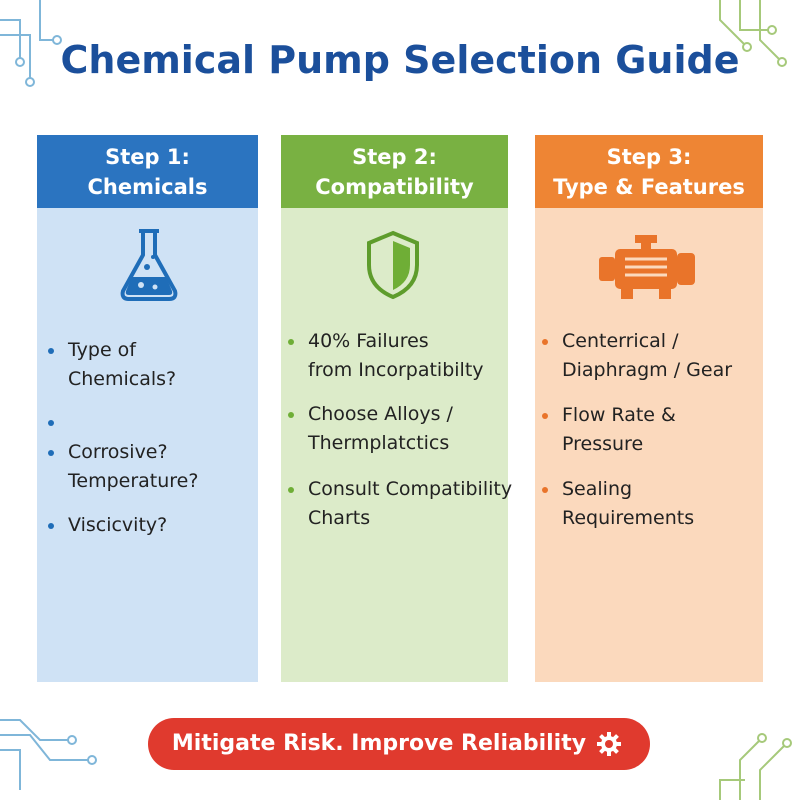 This screenshot has width=800, height=800. Describe the element at coordinates (637, 356) in the screenshot. I see `bullet-item: Centerrical / Diaphragm / Gear` at that location.